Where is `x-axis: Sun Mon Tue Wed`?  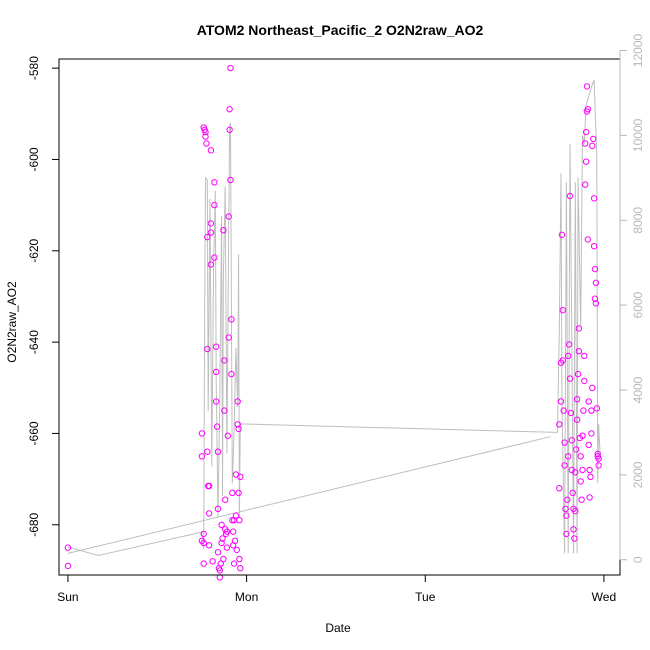
x-axis: Sun Mon Tue Wed is located at coordinates (336, 589).